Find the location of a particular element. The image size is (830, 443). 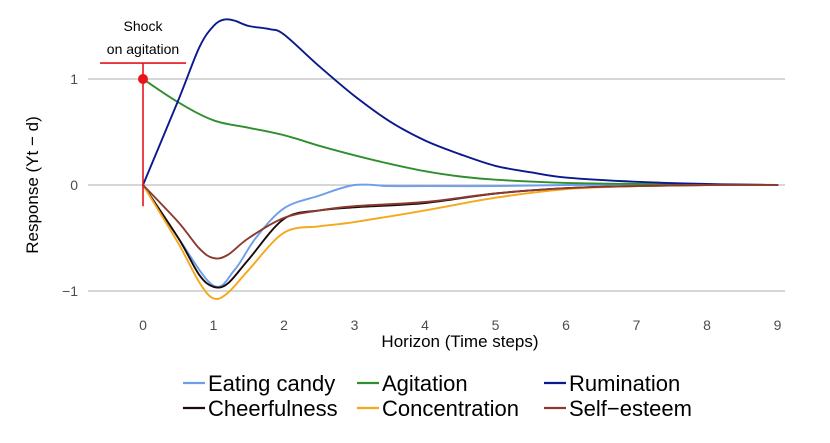

y-tick-label: 0 is located at coordinates (74, 185).